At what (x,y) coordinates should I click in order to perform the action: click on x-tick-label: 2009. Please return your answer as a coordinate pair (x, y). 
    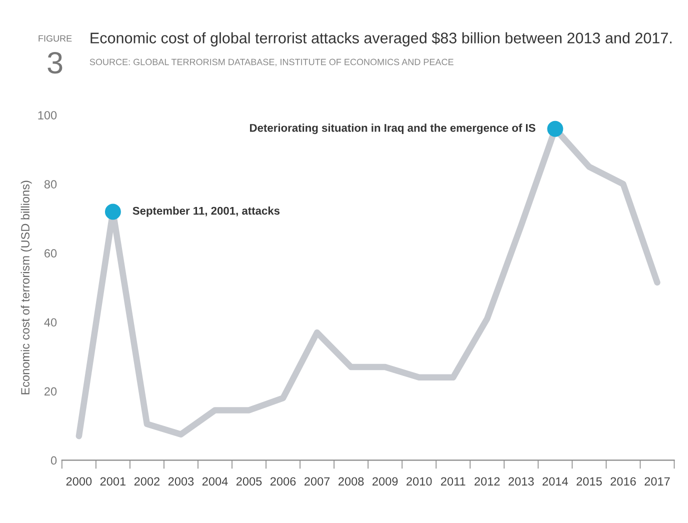
    Looking at the image, I should click on (385, 481).